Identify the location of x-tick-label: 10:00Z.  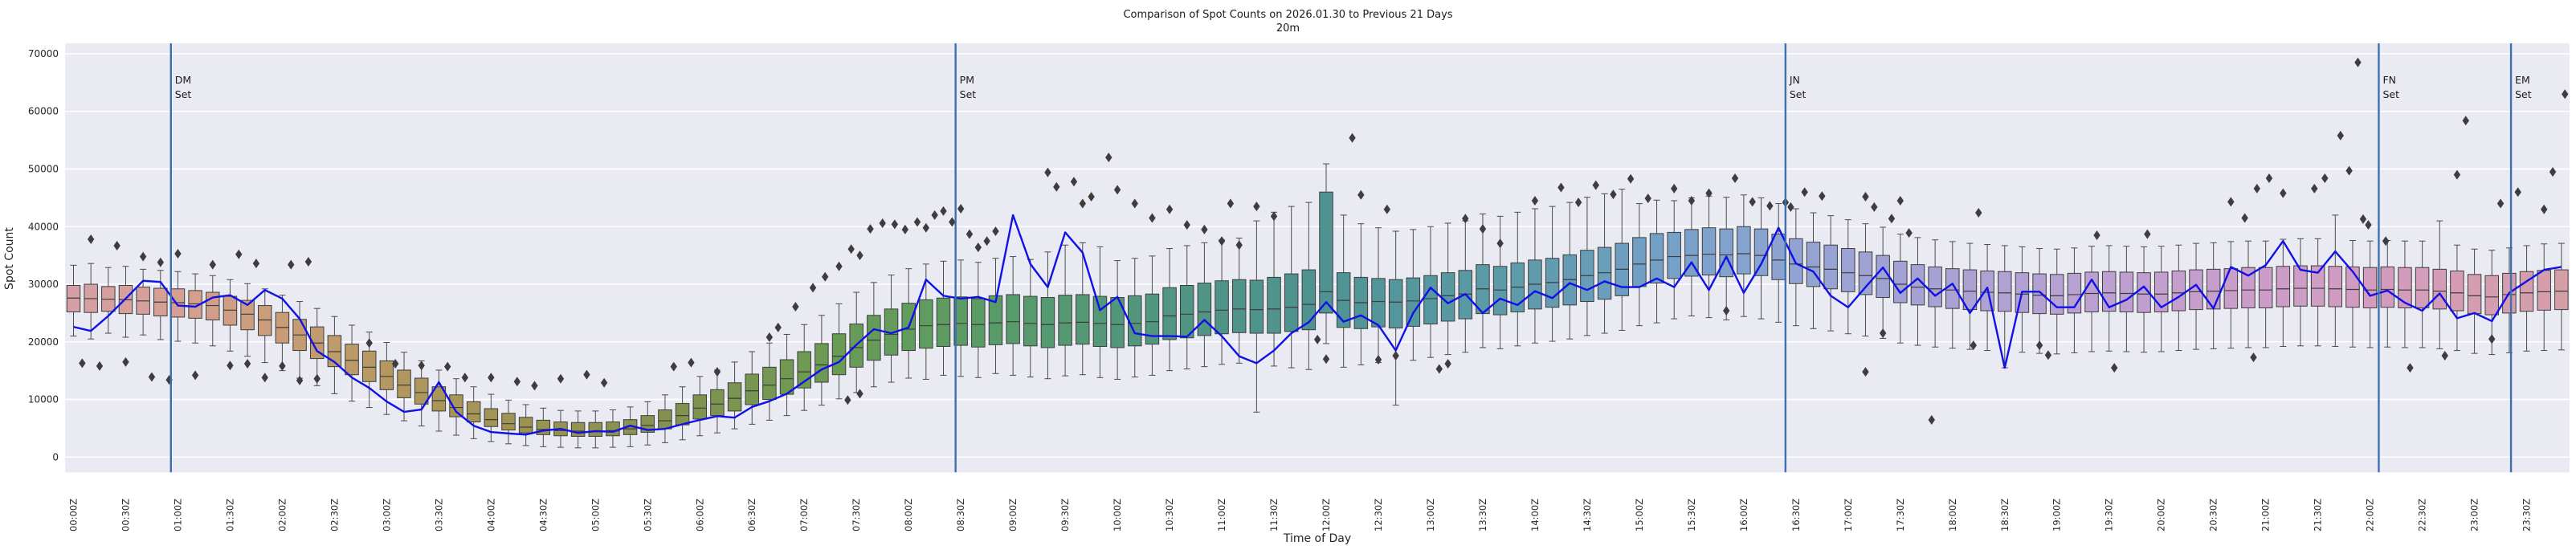
(1117, 515).